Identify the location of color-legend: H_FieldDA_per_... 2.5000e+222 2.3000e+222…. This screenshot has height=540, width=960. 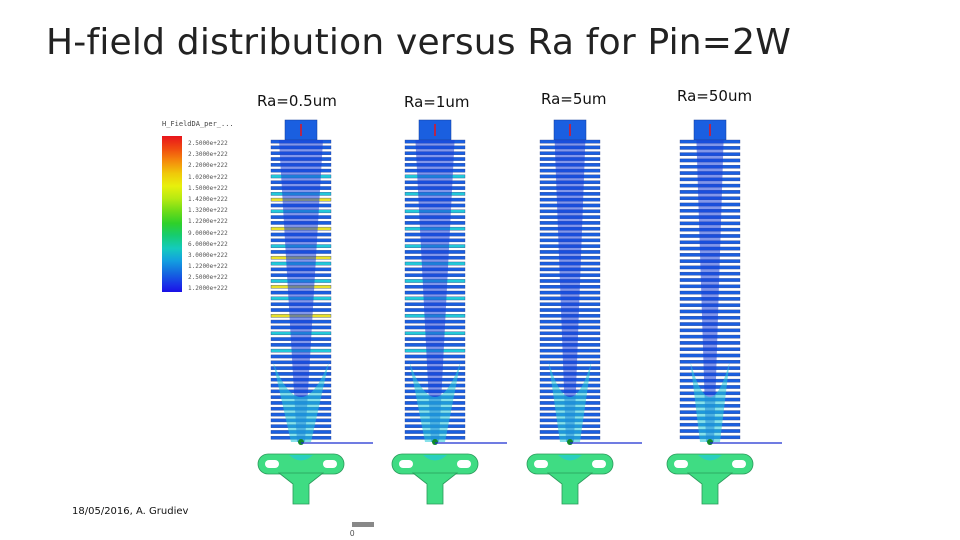
(205, 208).